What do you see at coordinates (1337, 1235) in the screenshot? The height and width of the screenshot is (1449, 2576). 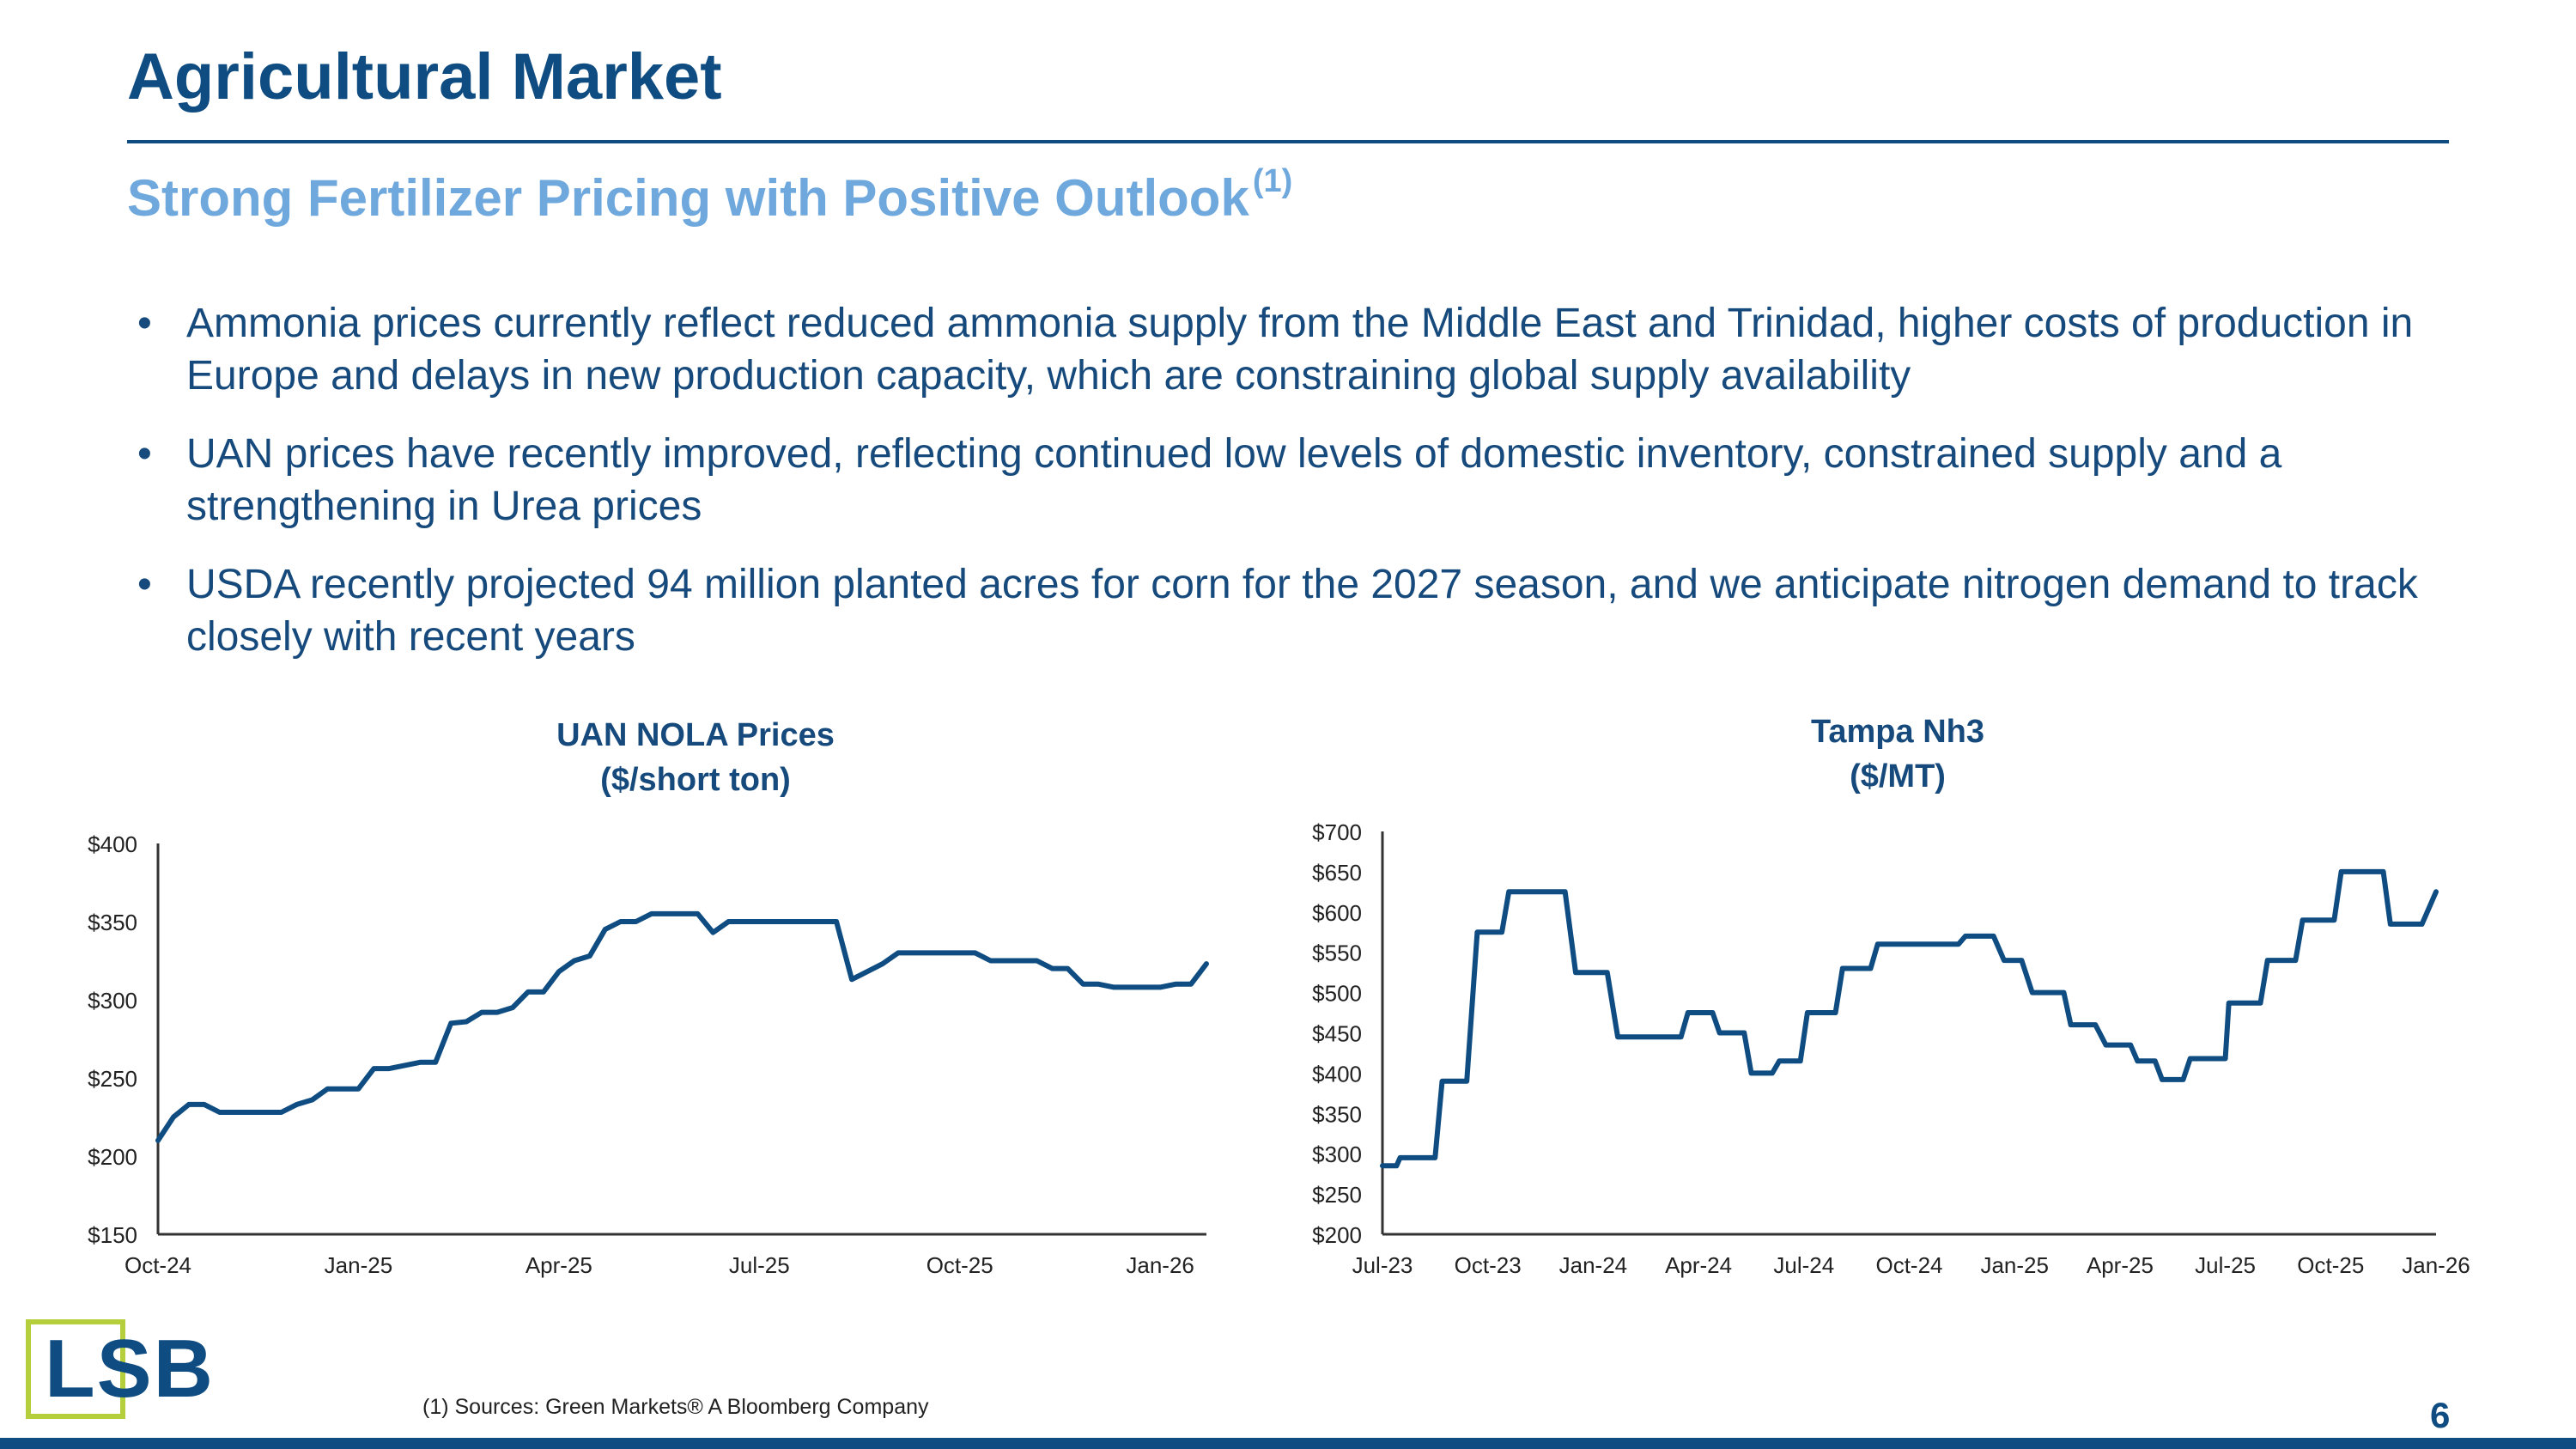 I see `tampa-y-tick-label: $200` at bounding box center [1337, 1235].